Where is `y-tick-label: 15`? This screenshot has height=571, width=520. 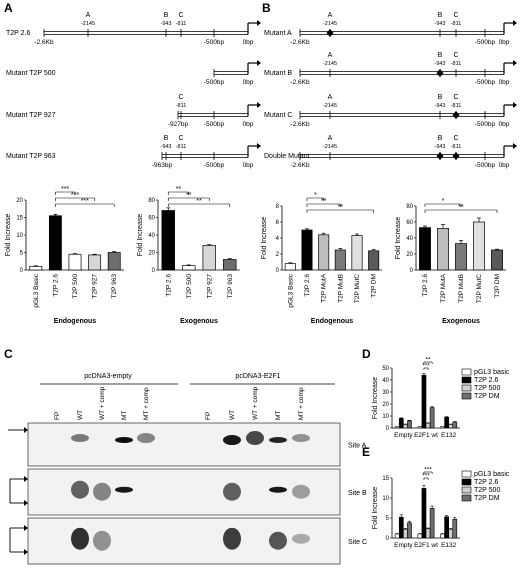
y-tick-label: 15 is located at coordinates (19, 219).